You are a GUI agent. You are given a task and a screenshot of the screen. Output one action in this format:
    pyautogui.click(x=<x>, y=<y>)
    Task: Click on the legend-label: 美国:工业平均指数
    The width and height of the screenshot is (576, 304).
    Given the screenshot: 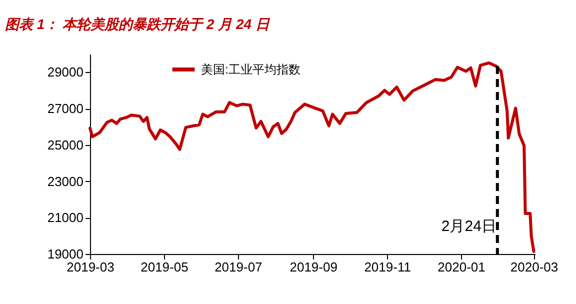 What is the action you would take?
    pyautogui.click(x=250, y=69)
    